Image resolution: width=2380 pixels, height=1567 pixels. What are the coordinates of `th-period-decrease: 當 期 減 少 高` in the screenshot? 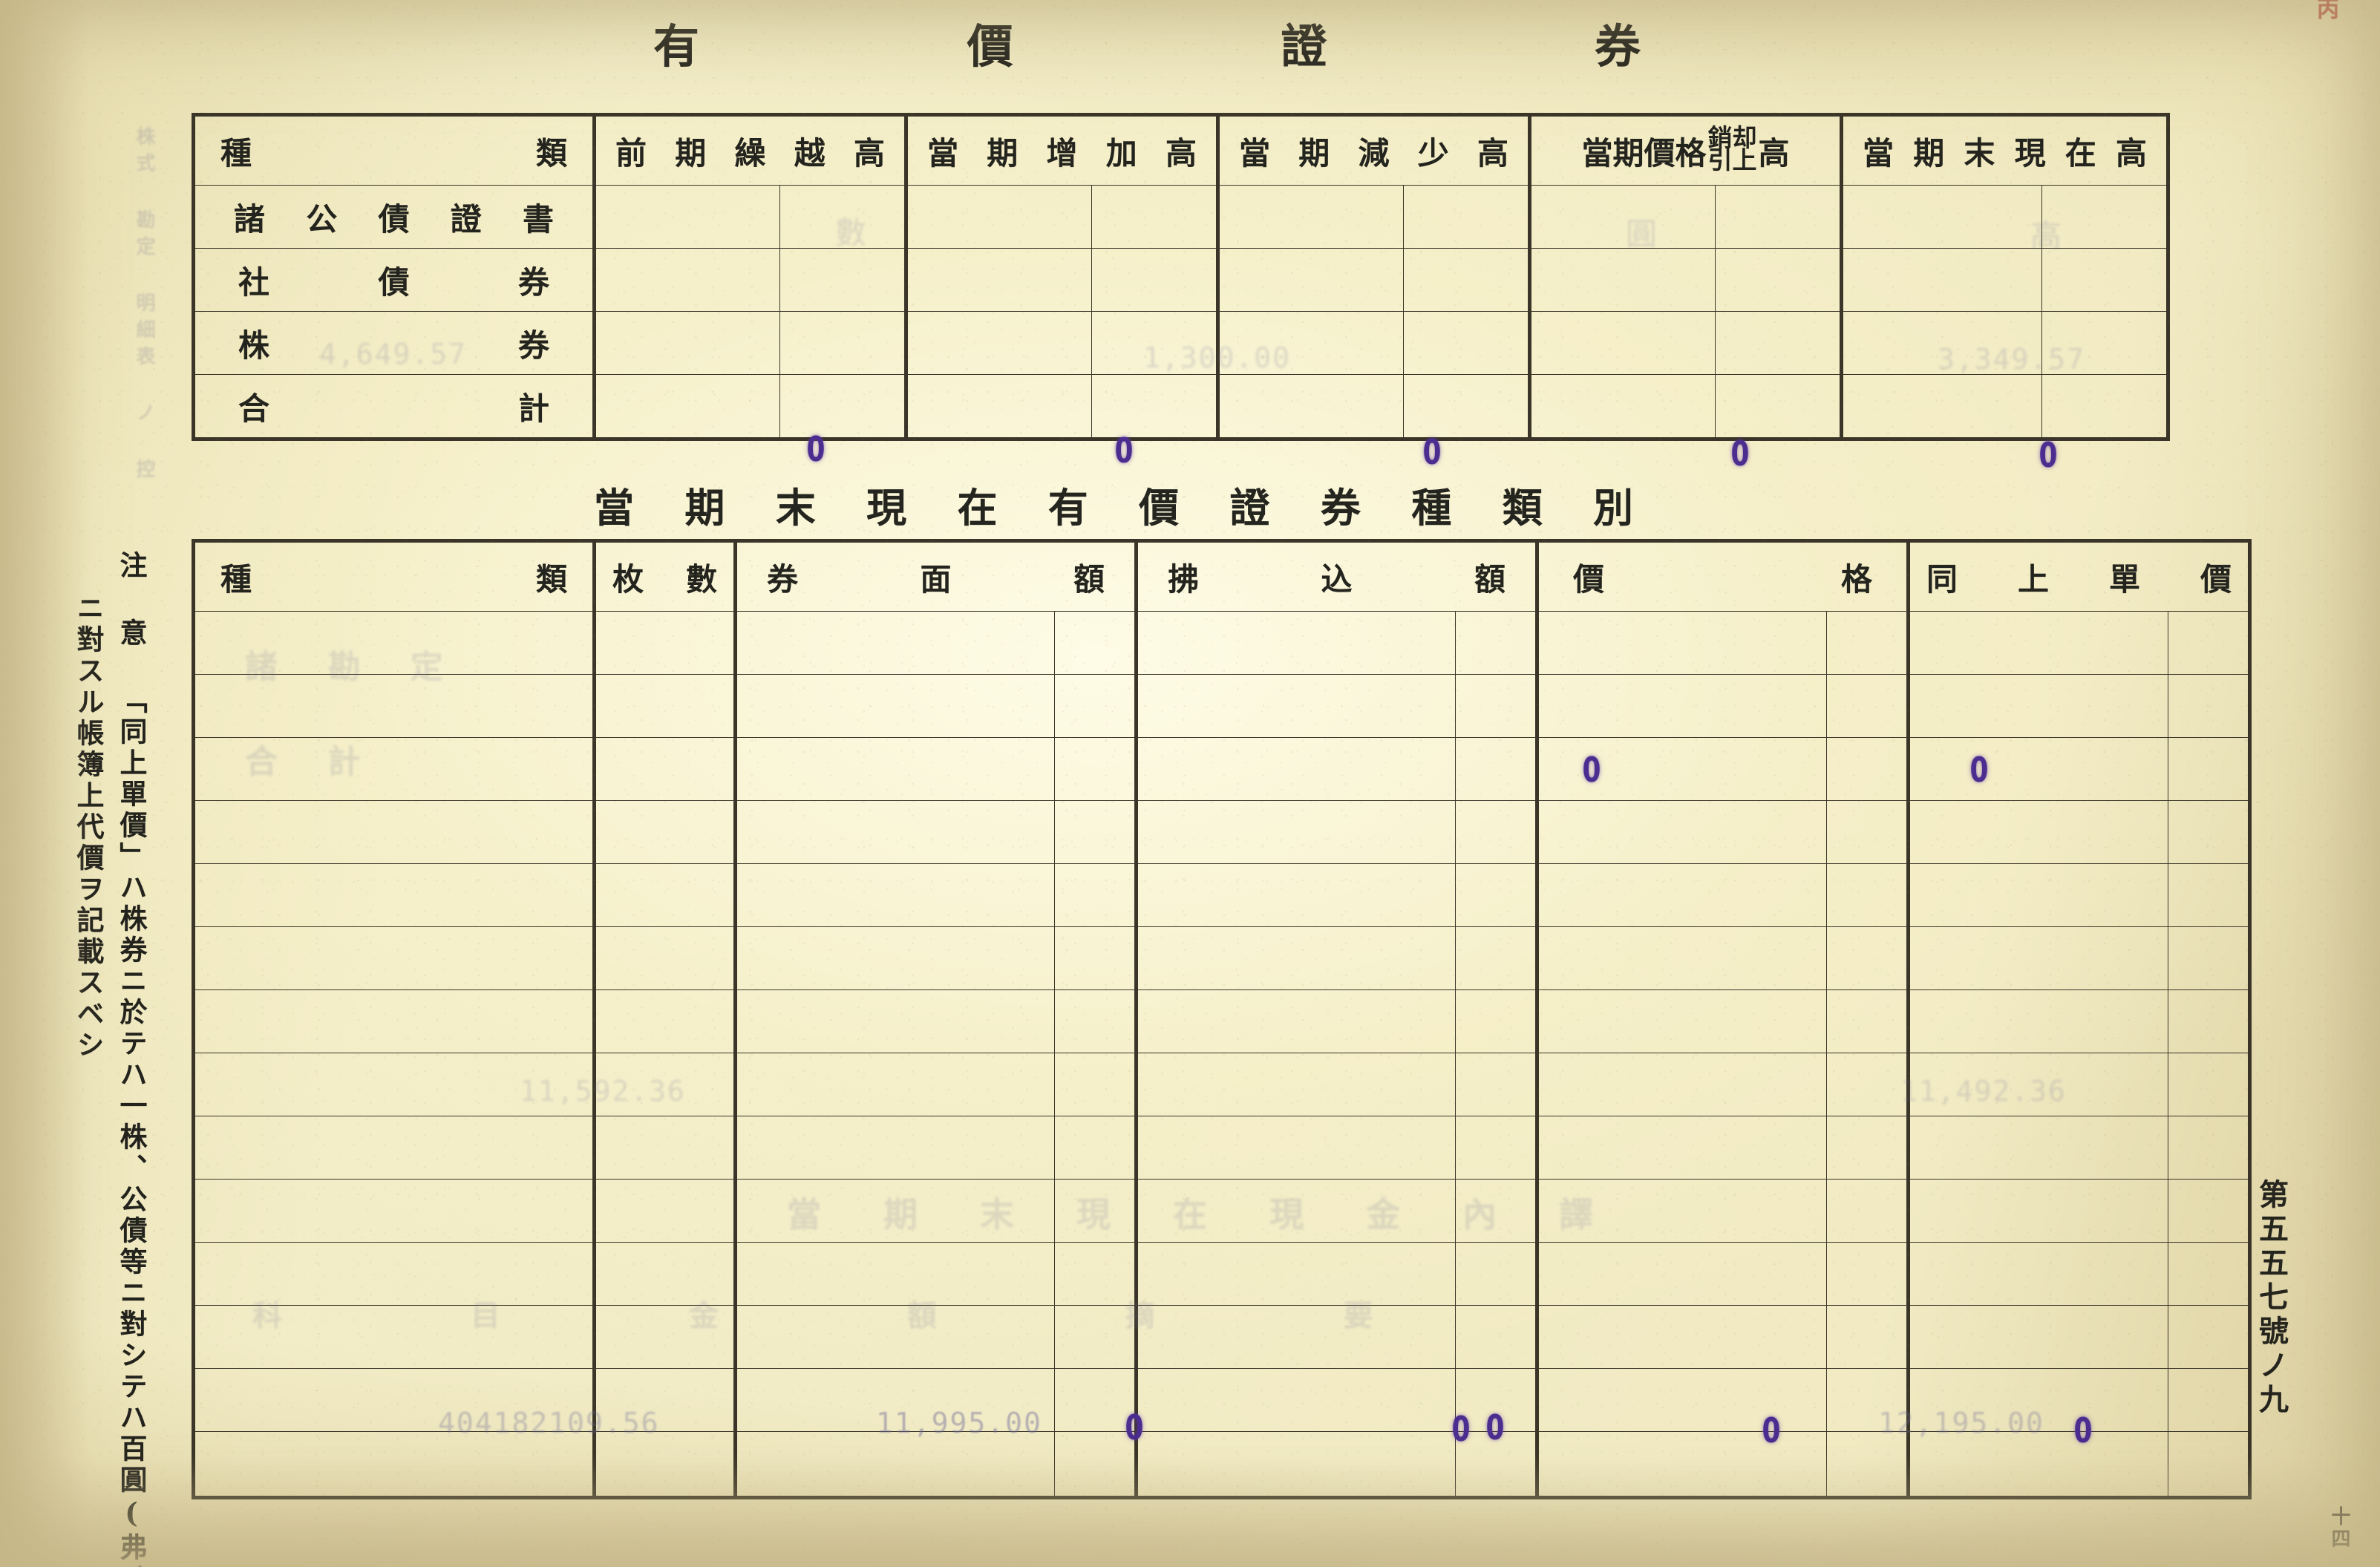 It's located at (1373, 150).